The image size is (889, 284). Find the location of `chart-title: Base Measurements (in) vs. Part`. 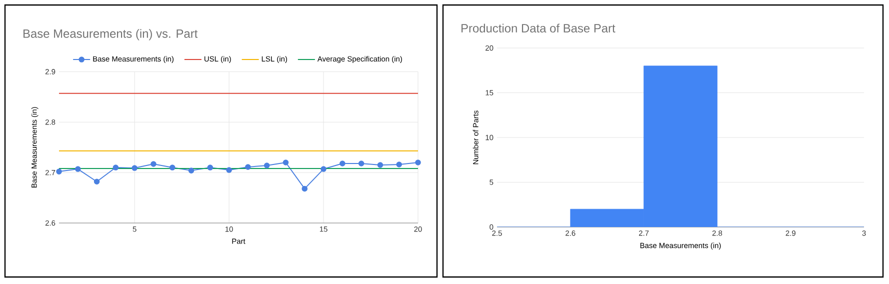

chart-title: Base Measurements (in) vs. Part is located at coordinates (111, 34).